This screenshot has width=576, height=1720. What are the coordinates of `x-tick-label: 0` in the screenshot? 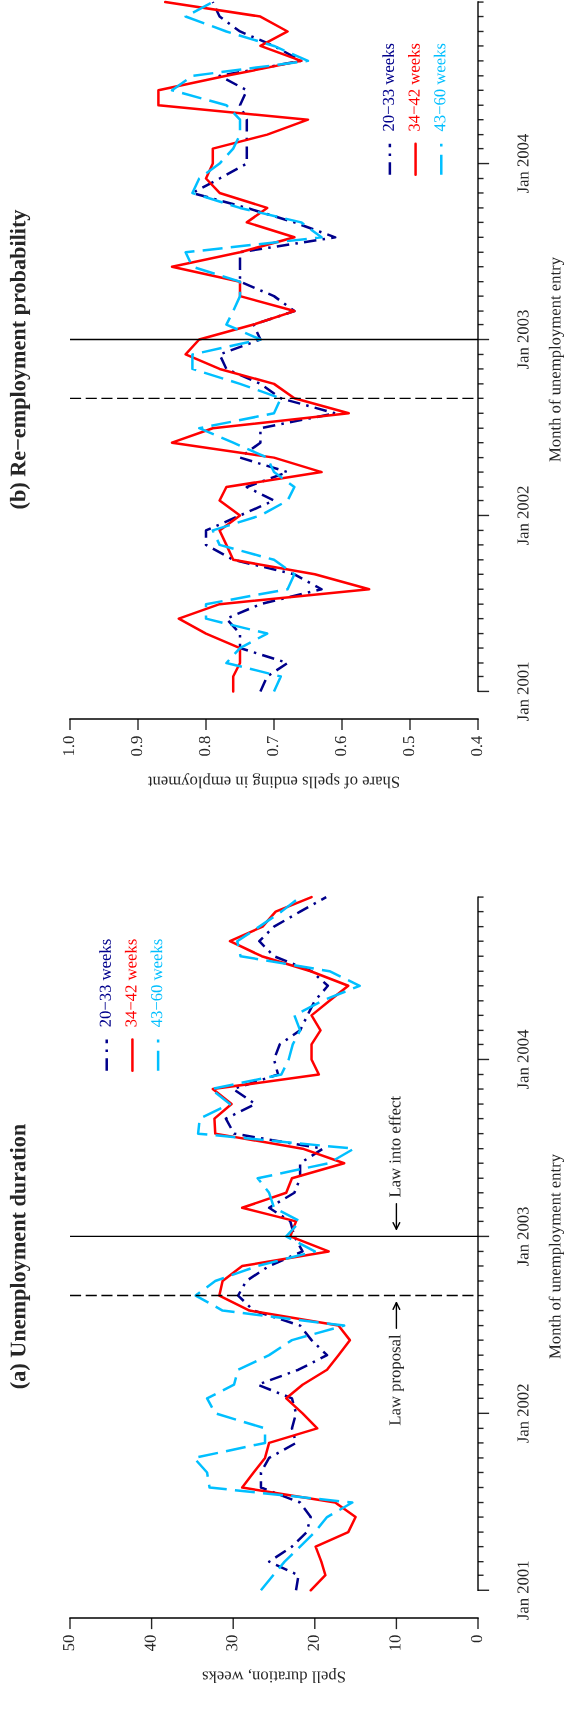 It's located at (476, 1639).